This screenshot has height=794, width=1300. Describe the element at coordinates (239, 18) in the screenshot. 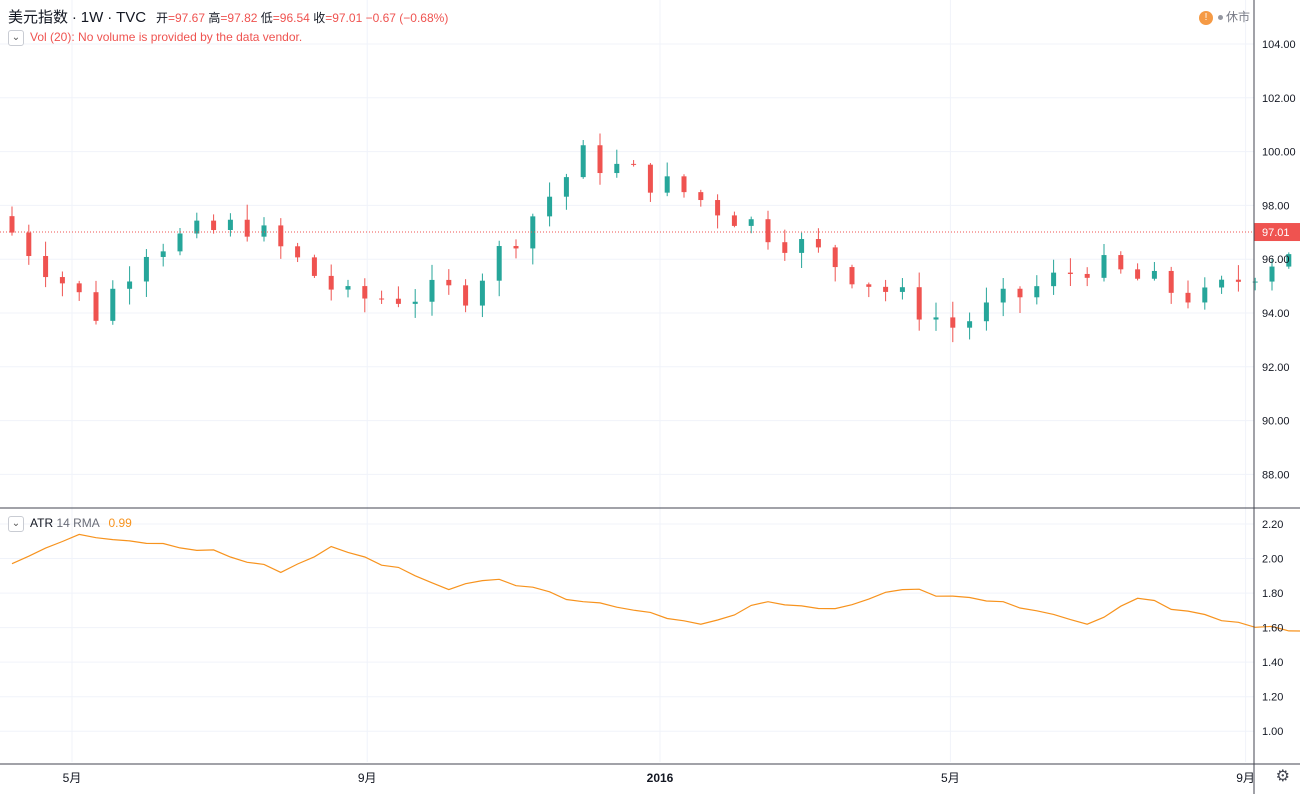

I see `high-value: =97.82` at that location.